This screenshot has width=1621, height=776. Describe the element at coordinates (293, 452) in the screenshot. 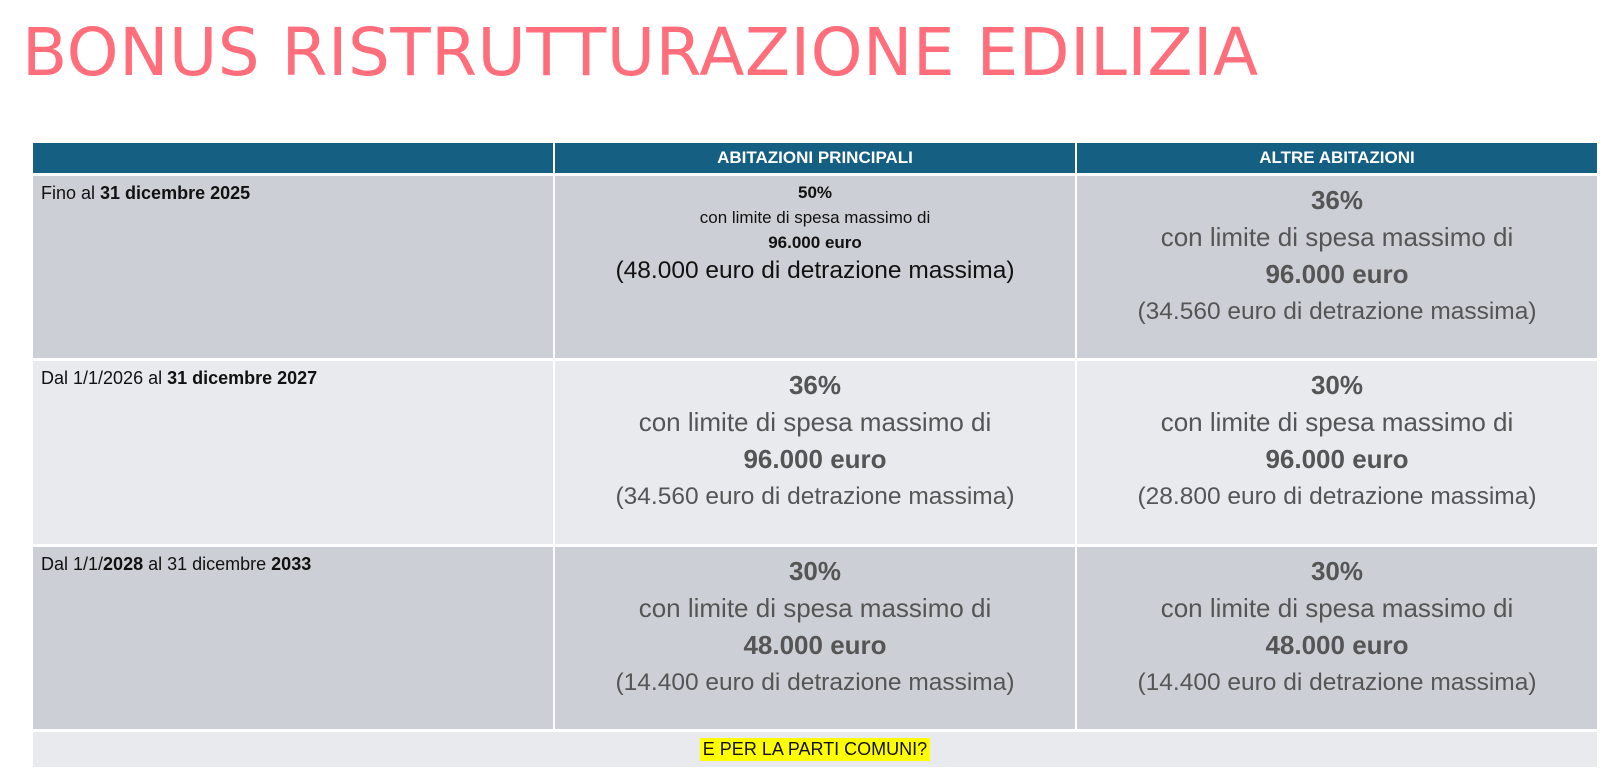

I see `row-label-2027: Dal 1/1/2026 al 31 dicembre 2027` at that location.